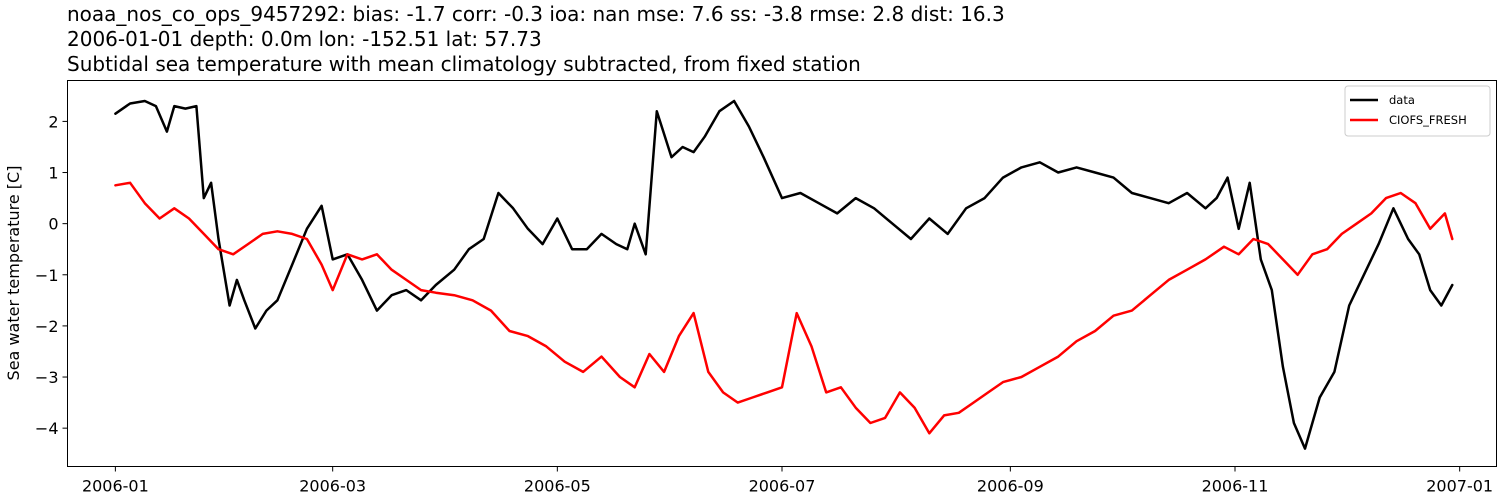 The width and height of the screenshot is (1500, 500). I want to click on x-tick-label: 2006-01, so click(115, 486).